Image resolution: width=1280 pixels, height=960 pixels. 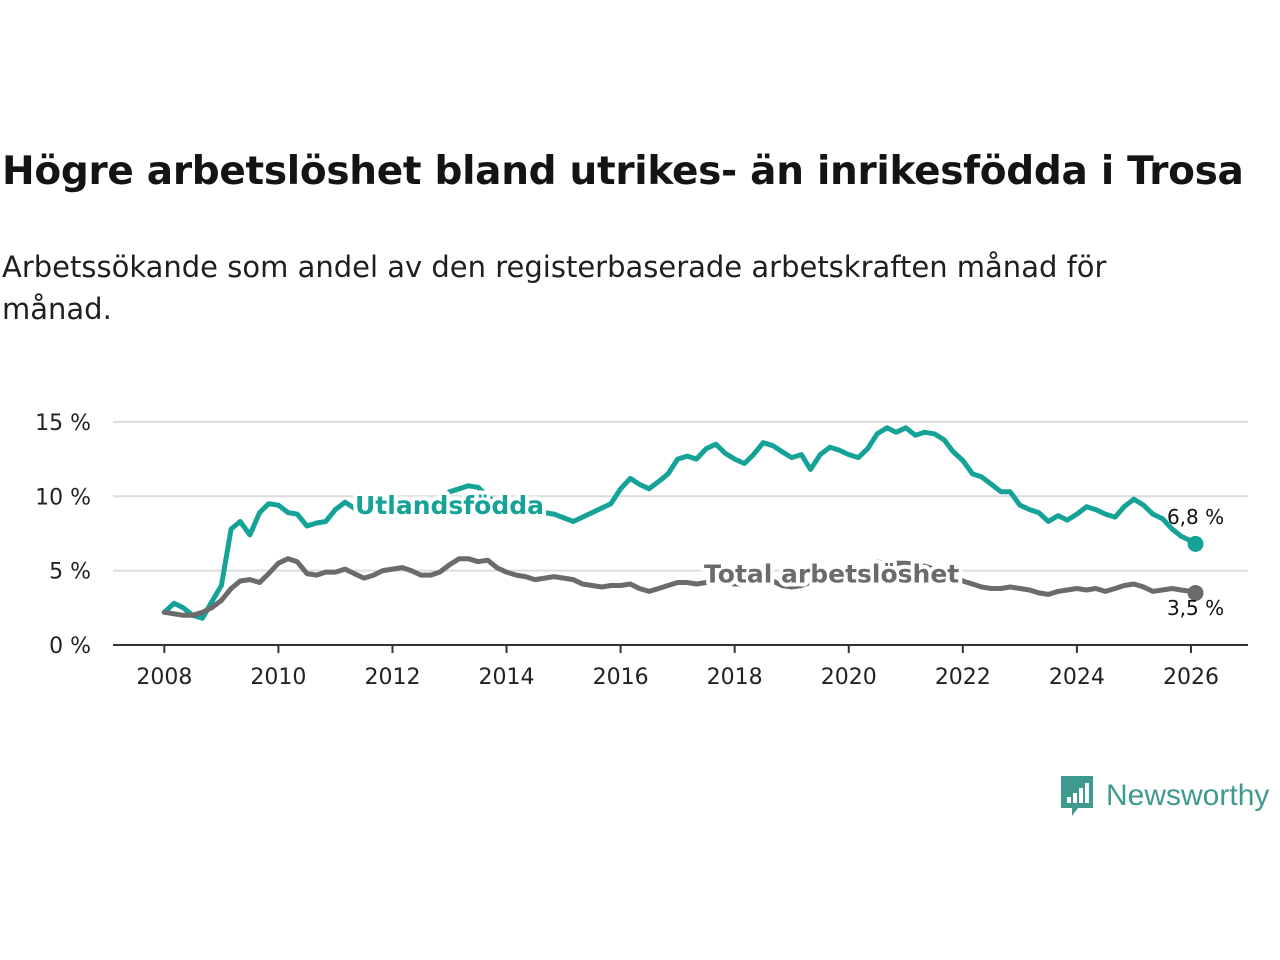 What do you see at coordinates (849, 677) in the screenshot?
I see `x-tick-label: 2020` at bounding box center [849, 677].